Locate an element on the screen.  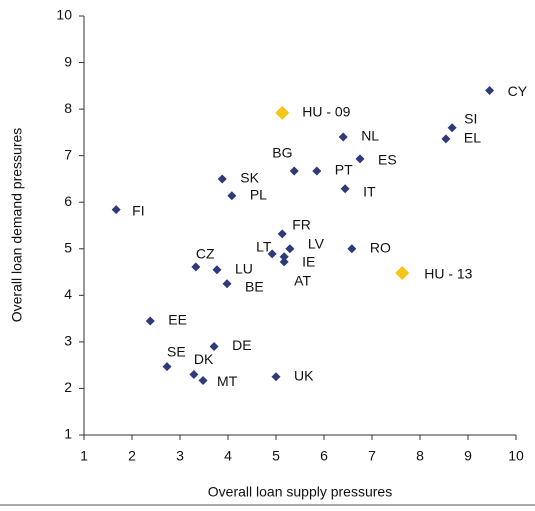
point-label: SI is located at coordinates (470, 118).